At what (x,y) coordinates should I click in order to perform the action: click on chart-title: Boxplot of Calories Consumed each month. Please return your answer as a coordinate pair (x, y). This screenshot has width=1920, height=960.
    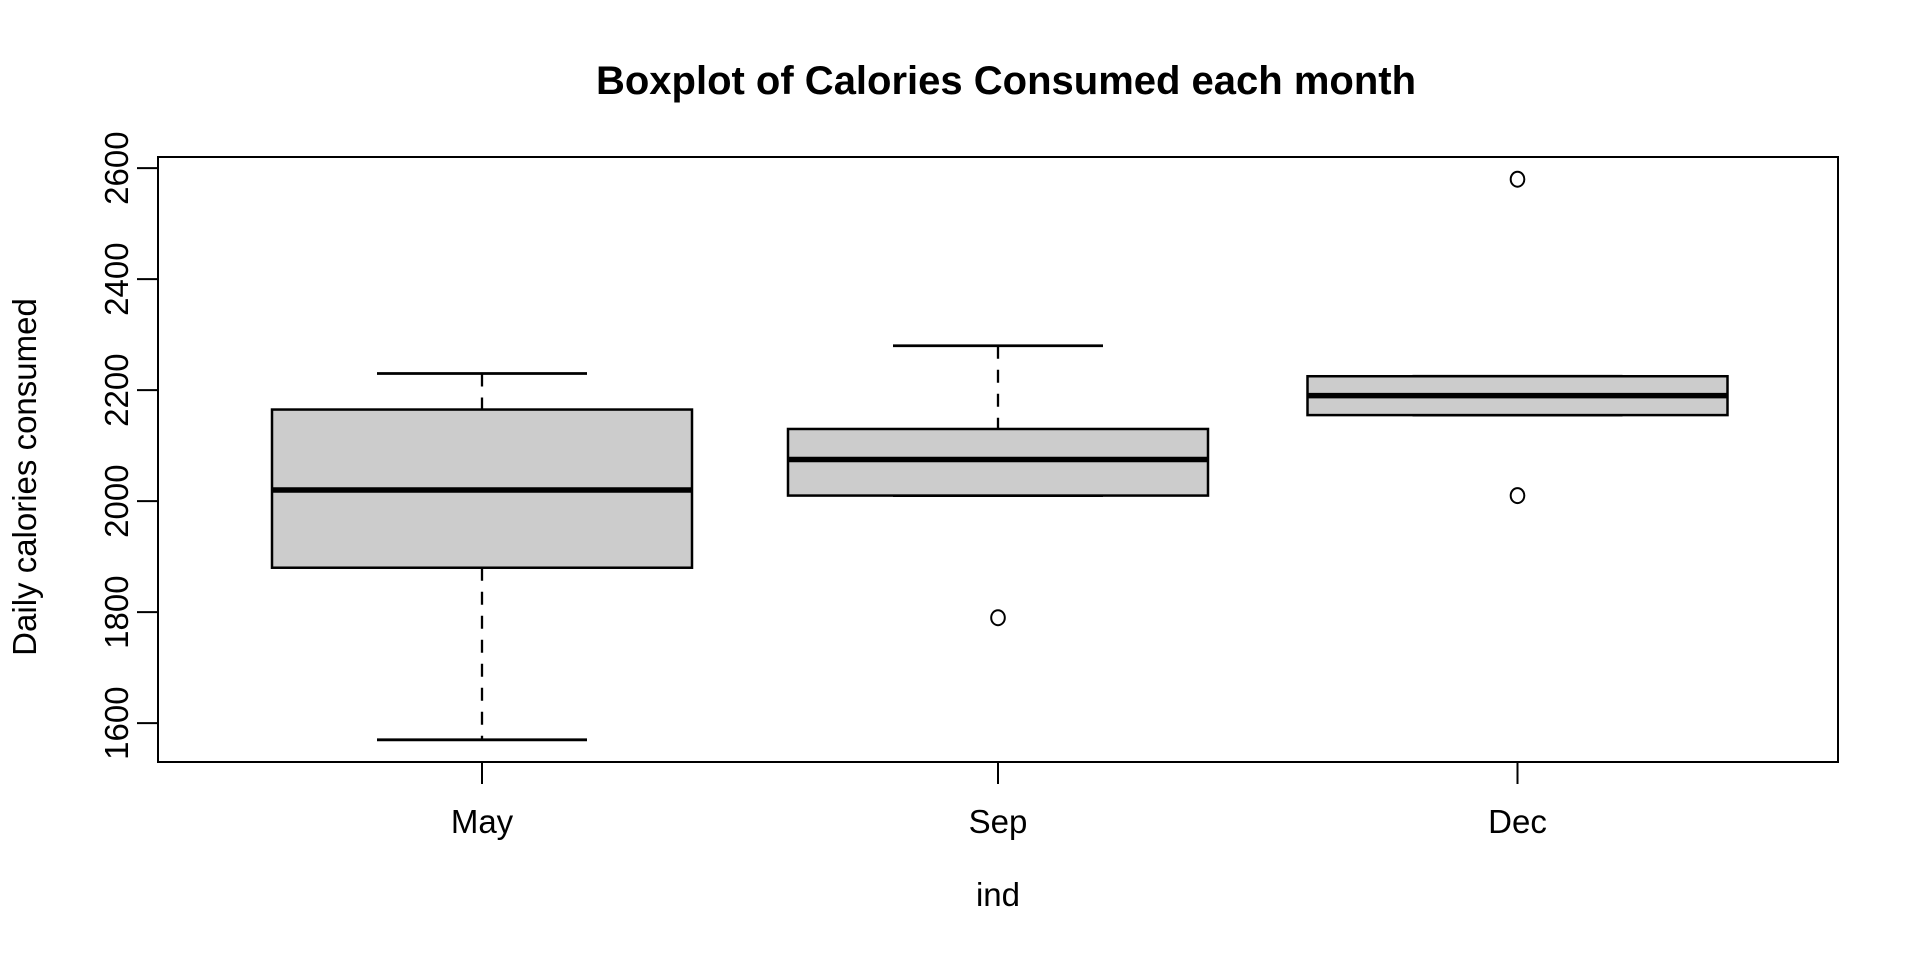
    Looking at the image, I should click on (1006, 81).